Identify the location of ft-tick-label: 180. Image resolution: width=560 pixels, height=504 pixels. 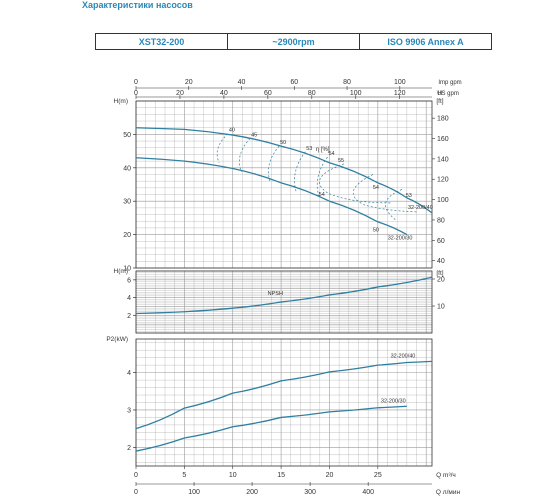
(443, 119).